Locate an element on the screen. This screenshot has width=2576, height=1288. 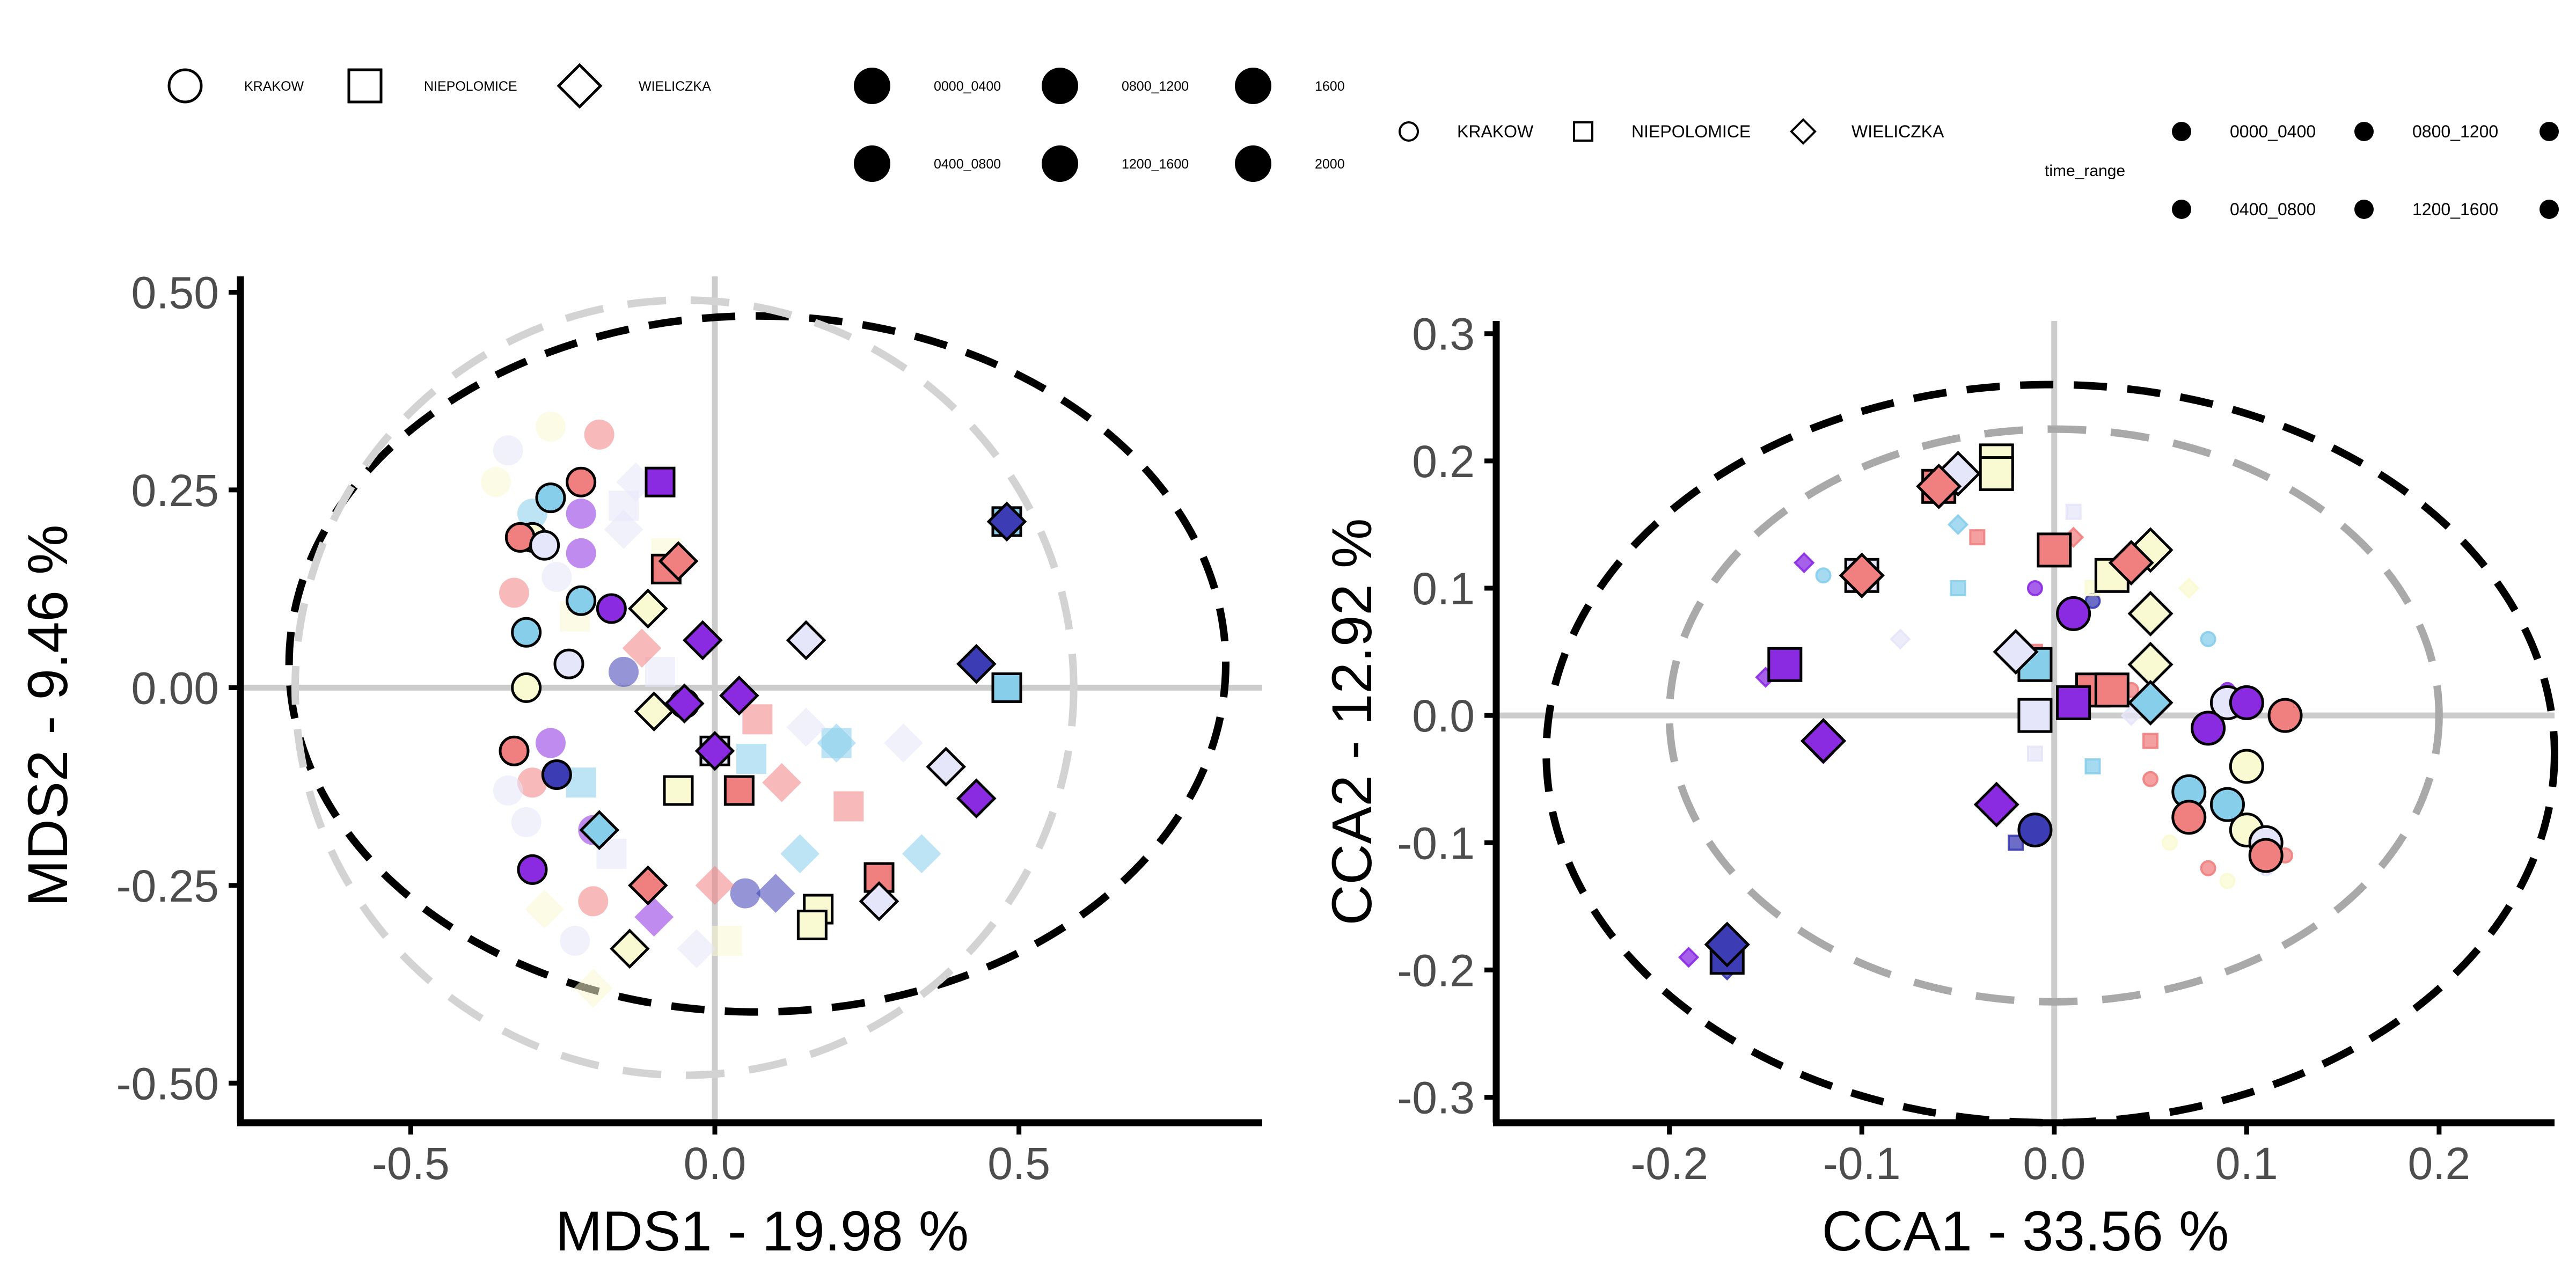
y-tick-label: 0.00 is located at coordinates (175, 688).